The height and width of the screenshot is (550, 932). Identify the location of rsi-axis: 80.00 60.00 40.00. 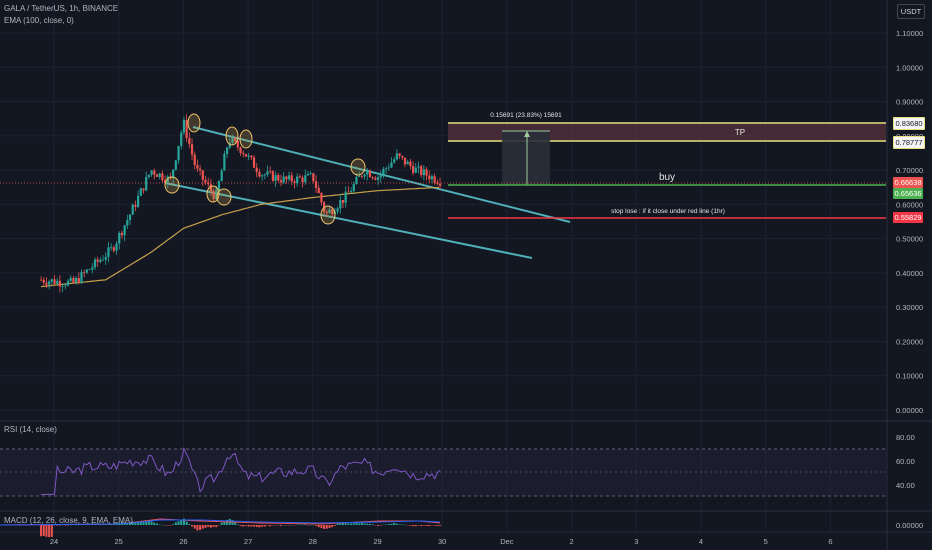
(905, 461).